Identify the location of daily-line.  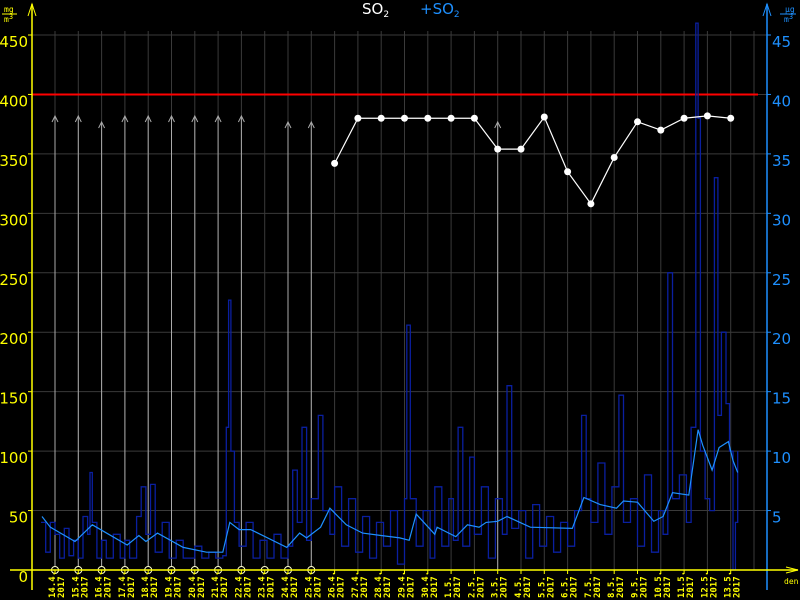
(532, 160).